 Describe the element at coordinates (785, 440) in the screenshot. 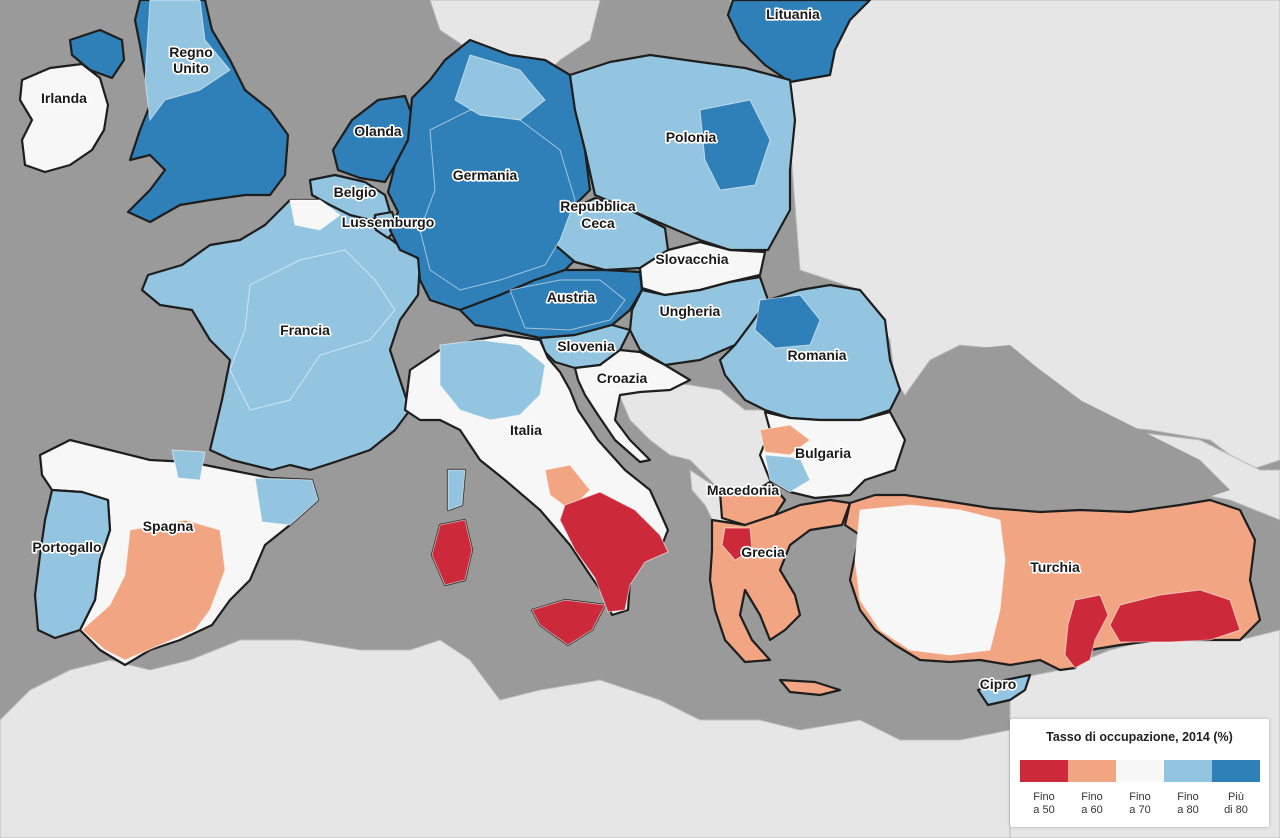

I see `region-bulgaria-west` at that location.